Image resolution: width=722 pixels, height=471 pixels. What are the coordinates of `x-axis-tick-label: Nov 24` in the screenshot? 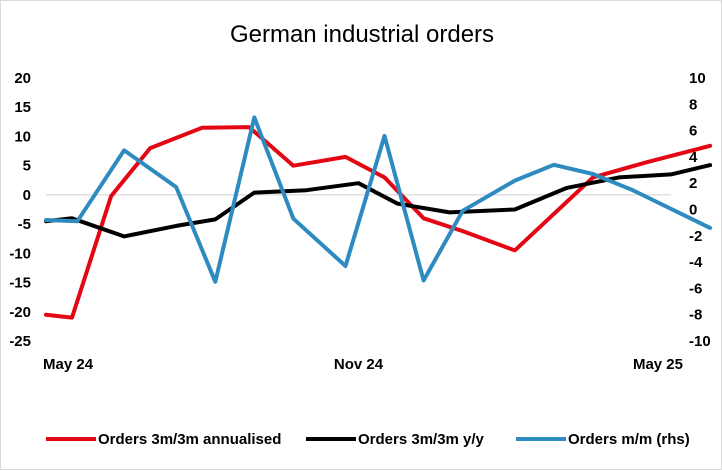 It's located at (359, 364).